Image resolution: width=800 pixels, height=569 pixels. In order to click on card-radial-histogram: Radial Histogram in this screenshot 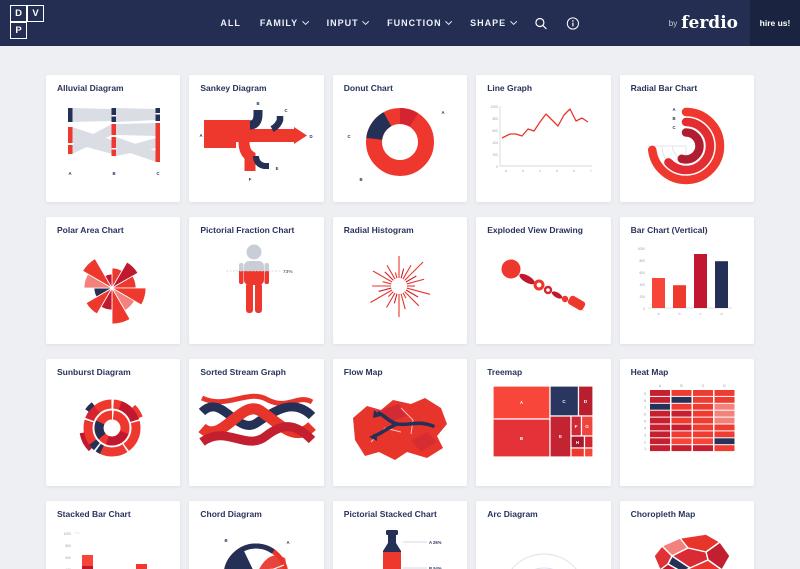, I will do `click(400, 280)`.